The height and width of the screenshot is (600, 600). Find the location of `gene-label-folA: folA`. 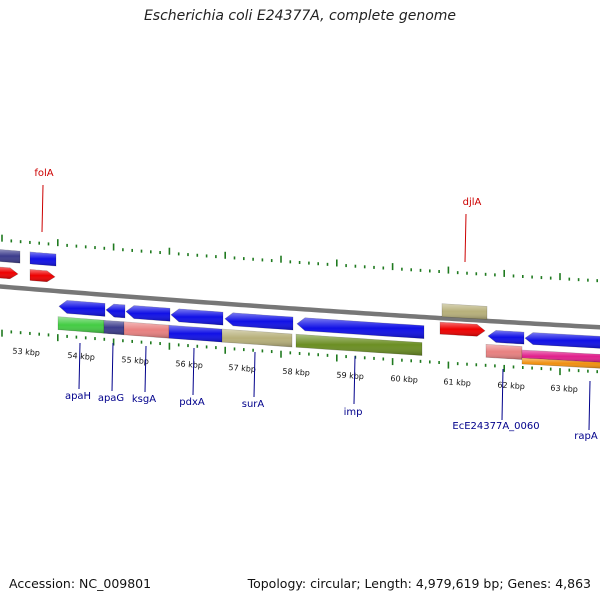

gene-label-folA: folA is located at coordinates (43, 173).